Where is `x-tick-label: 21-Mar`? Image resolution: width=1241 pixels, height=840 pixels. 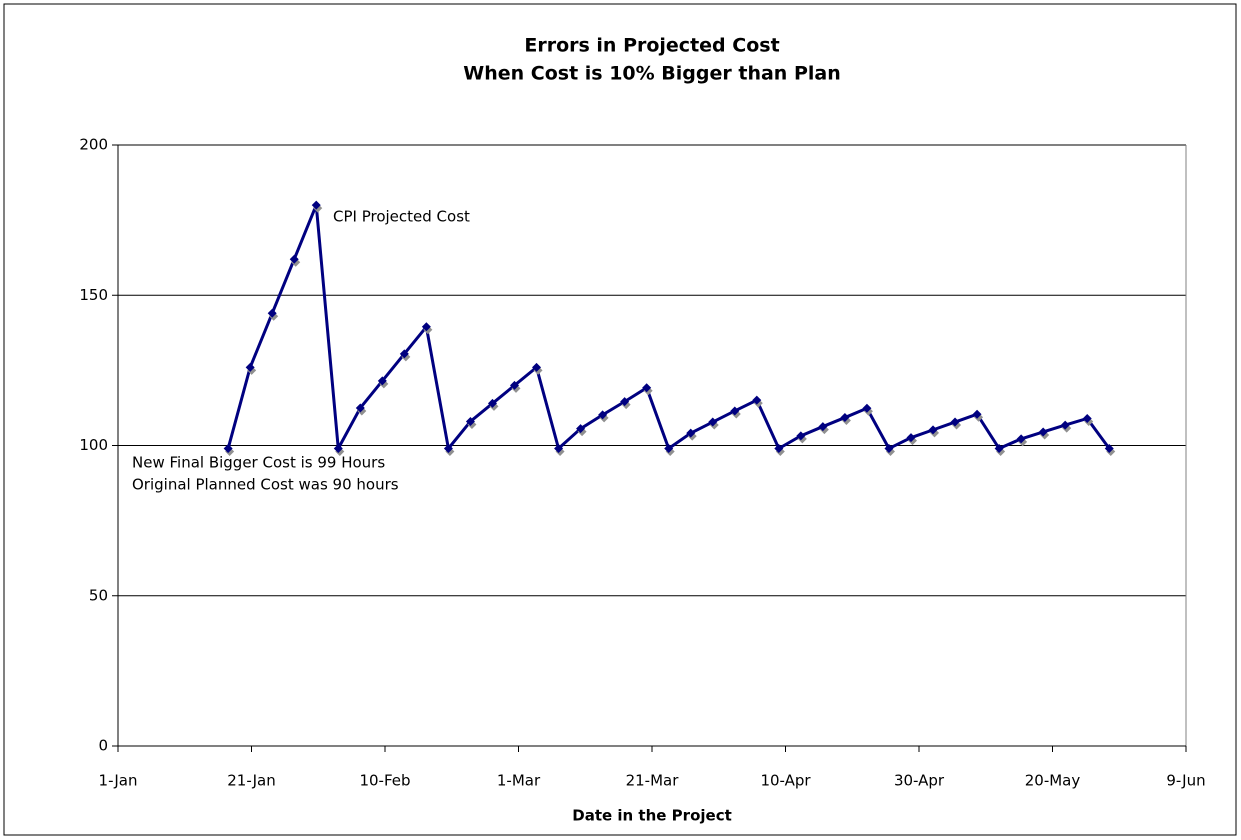
x-tick-label: 21-Mar is located at coordinates (653, 781).